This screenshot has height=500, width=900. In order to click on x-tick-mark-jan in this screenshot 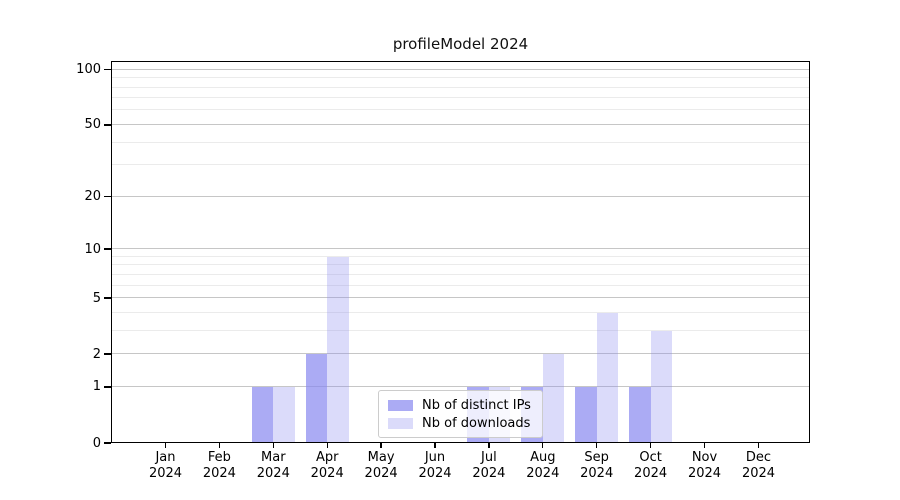, I will do `click(165, 445)`.